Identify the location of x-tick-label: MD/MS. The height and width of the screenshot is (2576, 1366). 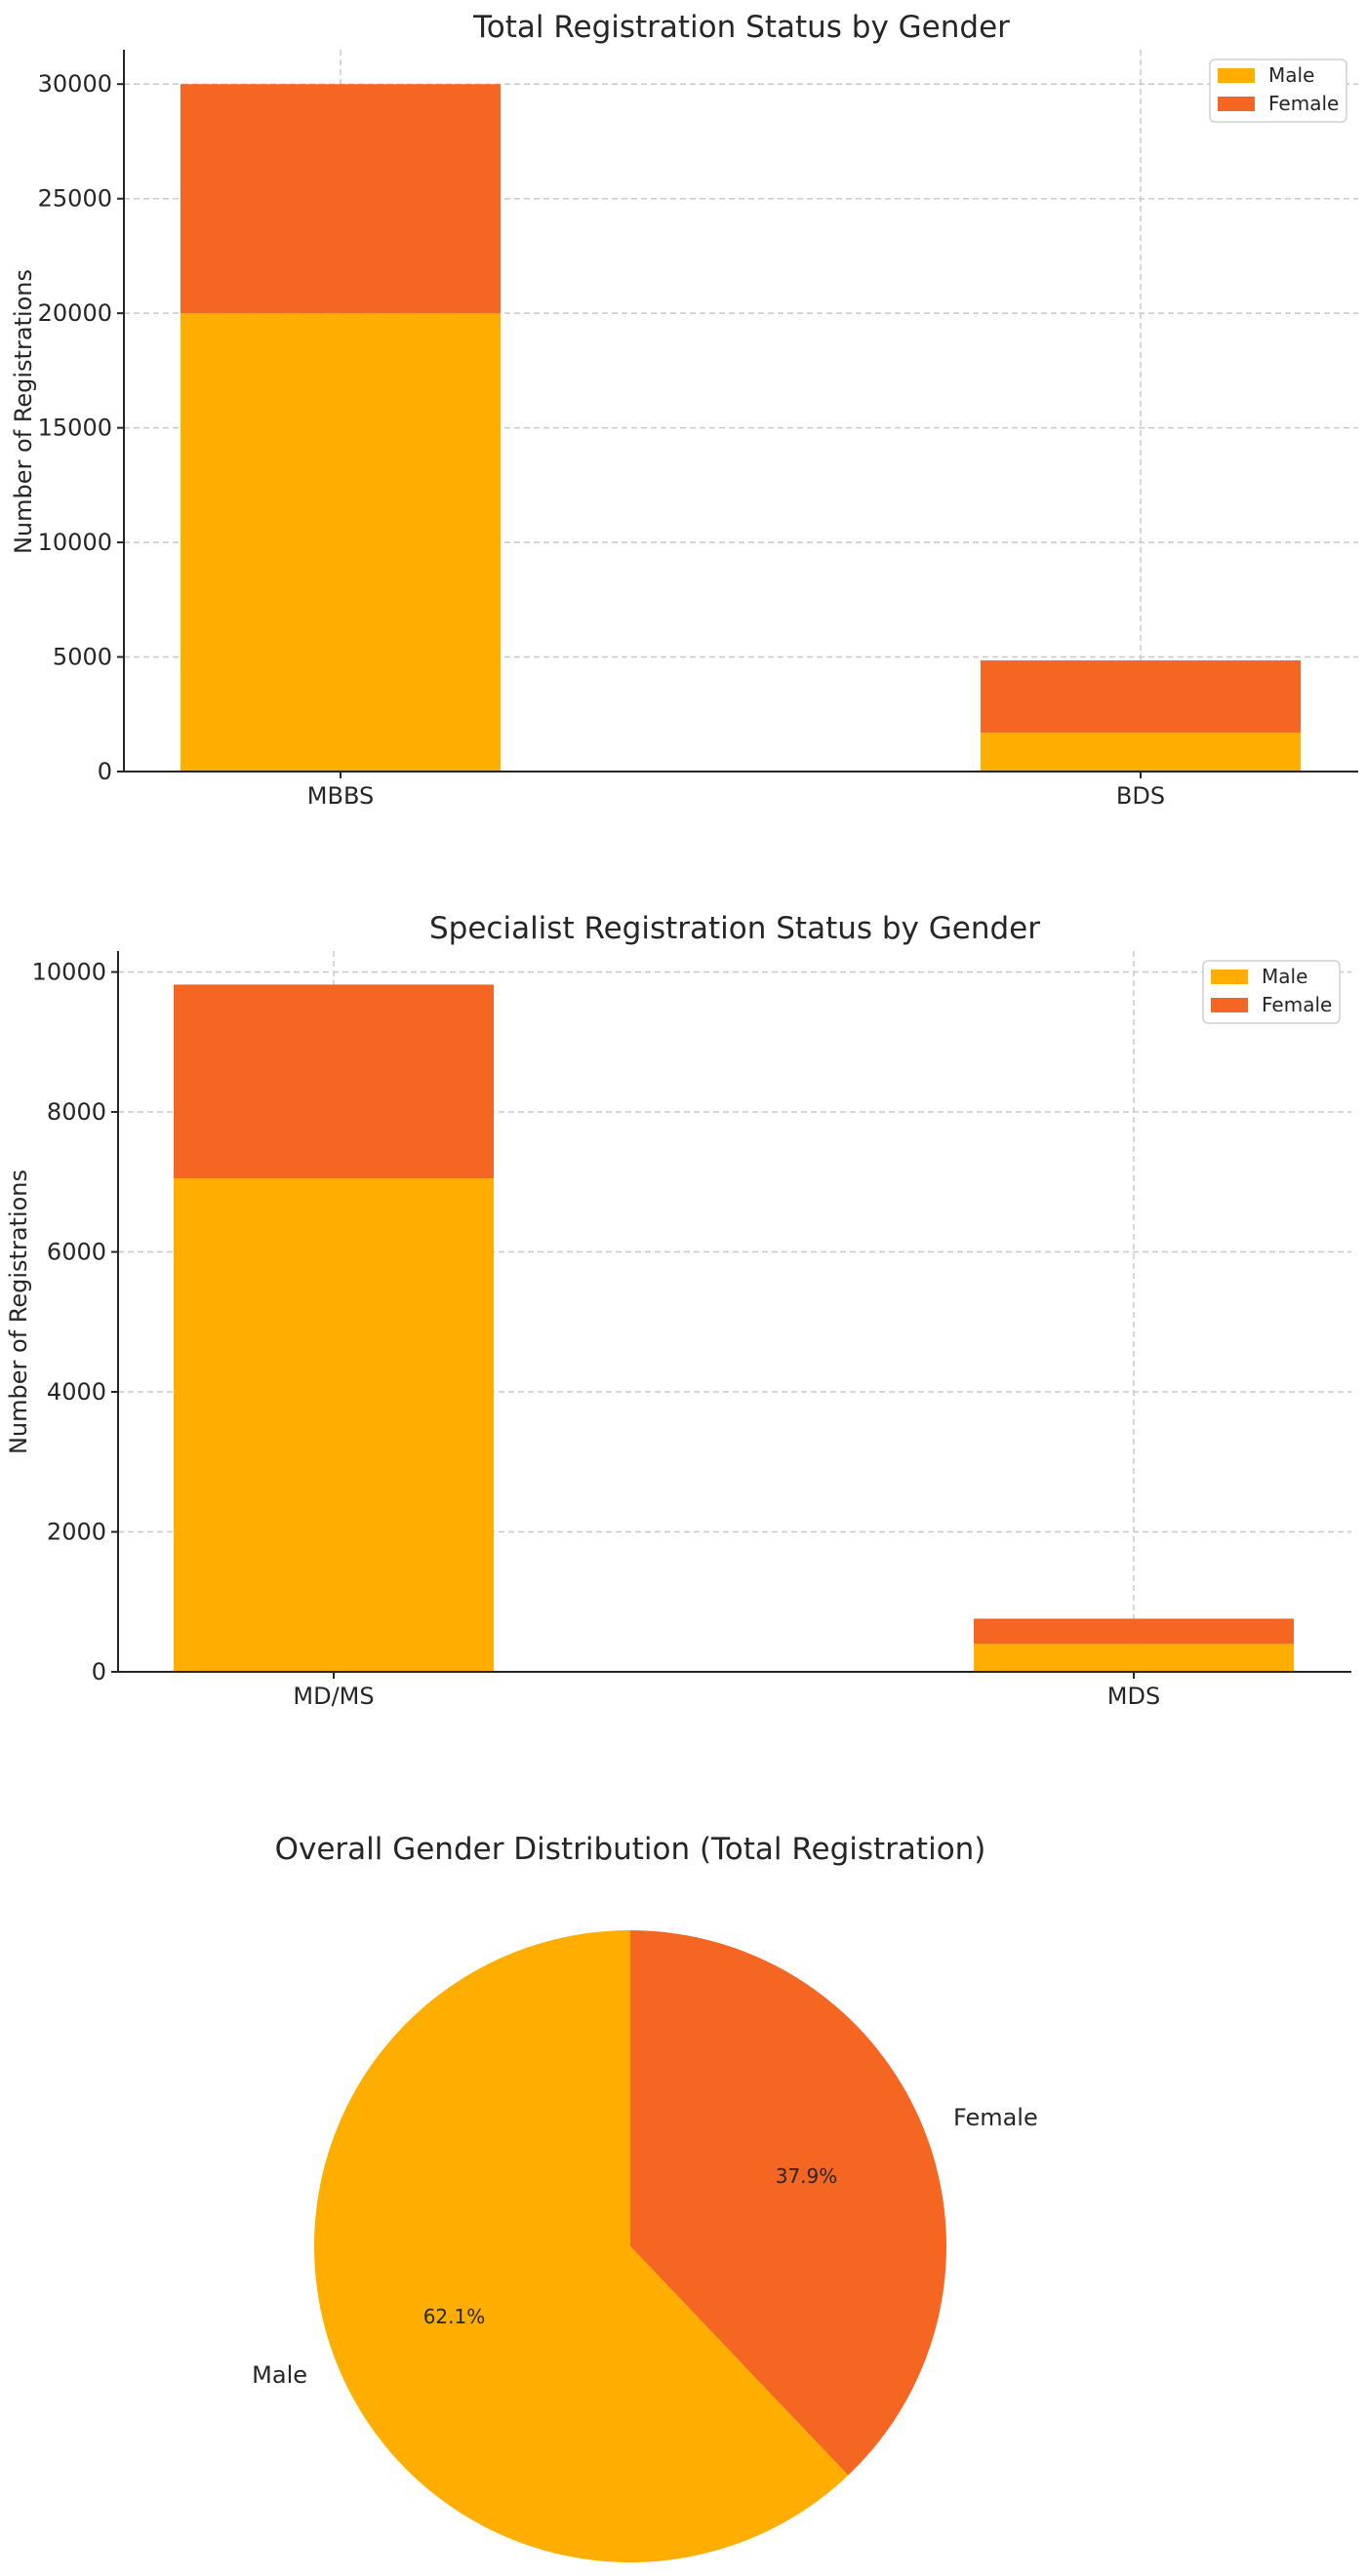
(333, 1696).